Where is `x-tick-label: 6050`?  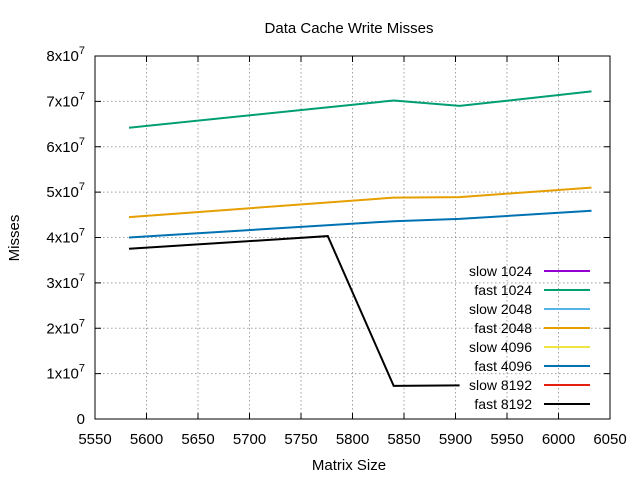 x-tick-label: 6050 is located at coordinates (609, 439).